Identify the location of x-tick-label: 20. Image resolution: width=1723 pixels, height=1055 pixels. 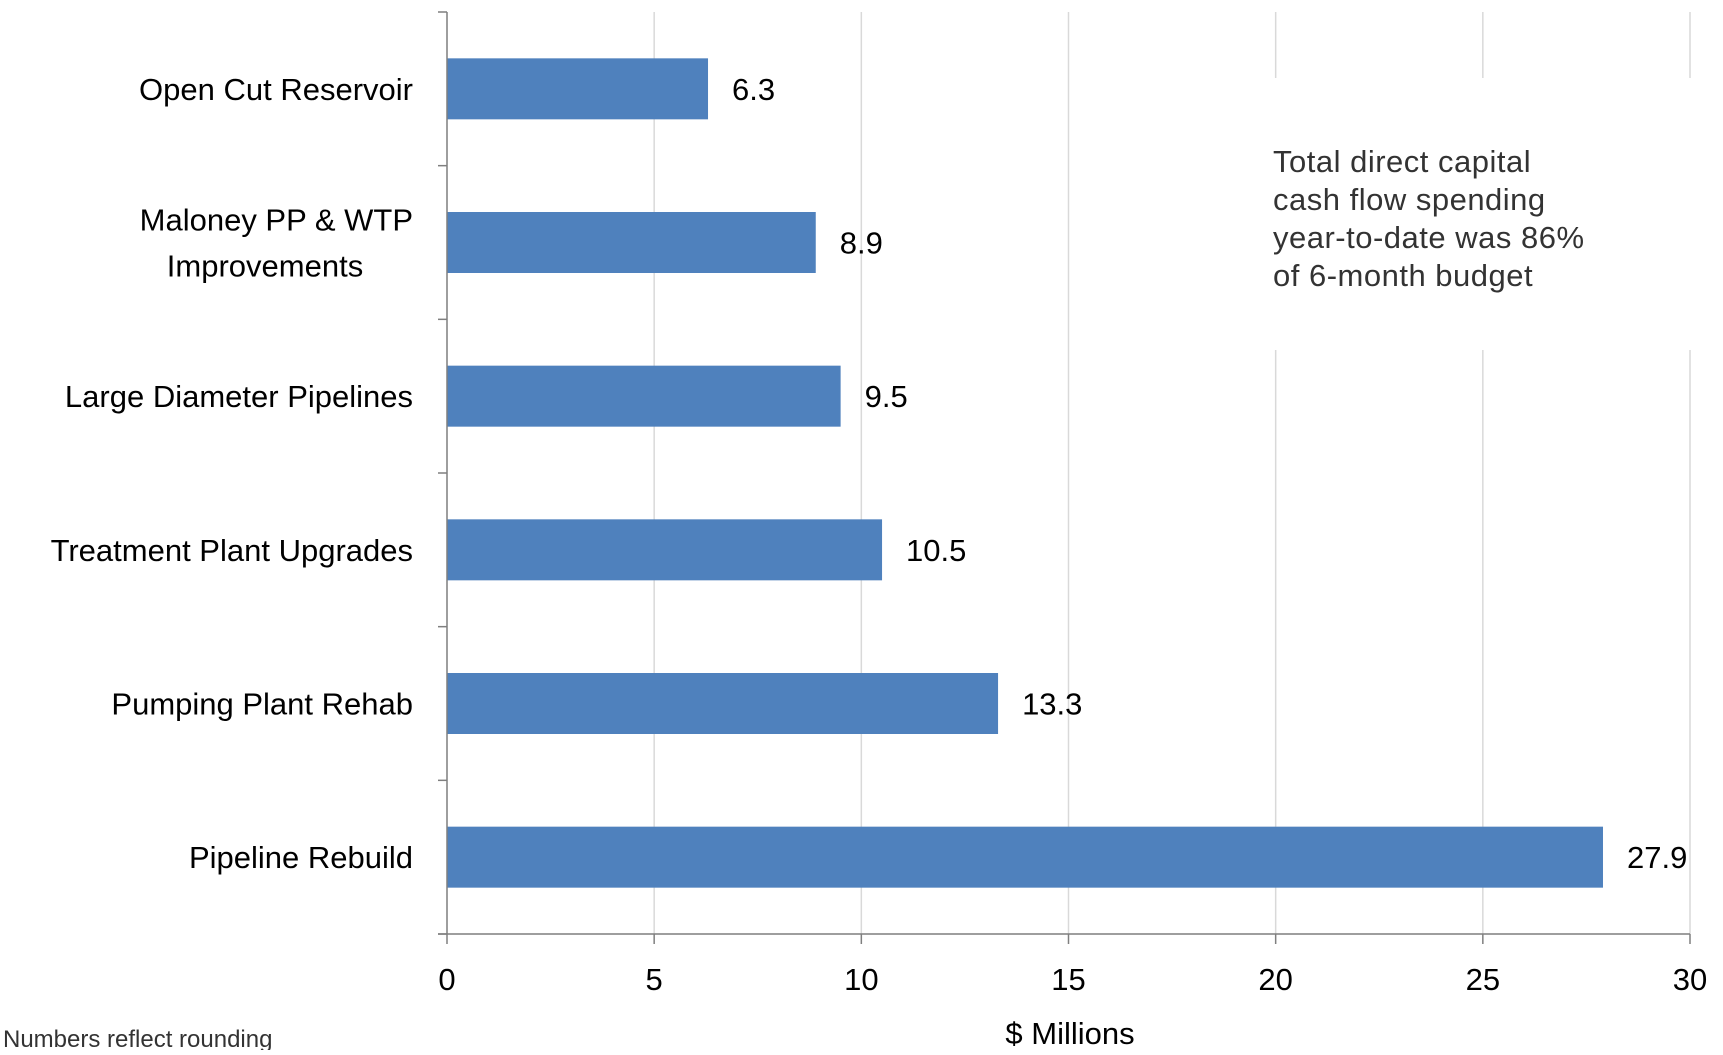
(1275, 979).